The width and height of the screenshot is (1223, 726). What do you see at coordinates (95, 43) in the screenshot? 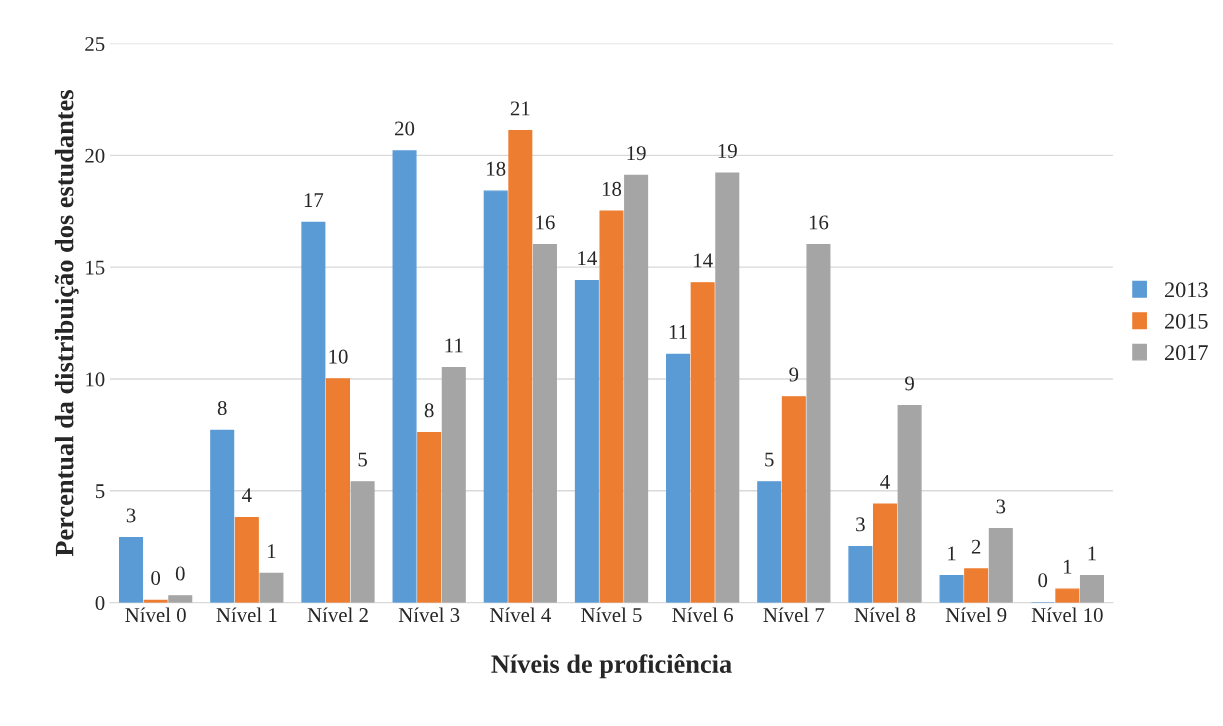
I see `y-tick-label: 25` at bounding box center [95, 43].